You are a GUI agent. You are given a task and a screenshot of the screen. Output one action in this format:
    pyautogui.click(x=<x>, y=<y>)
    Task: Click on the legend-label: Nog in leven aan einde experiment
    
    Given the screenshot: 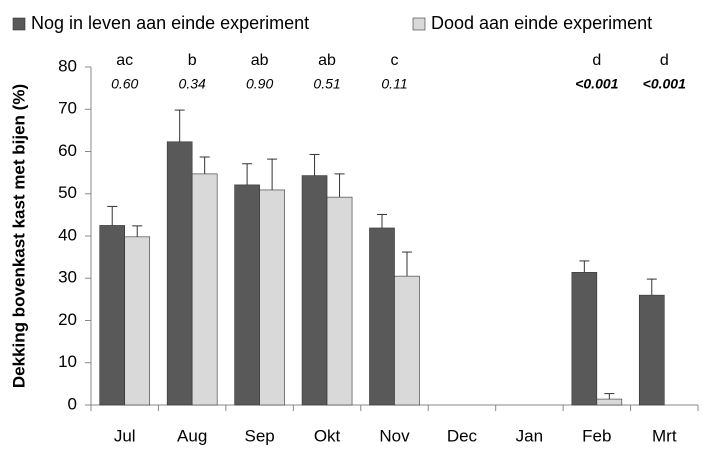 What is the action you would take?
    pyautogui.click(x=170, y=23)
    